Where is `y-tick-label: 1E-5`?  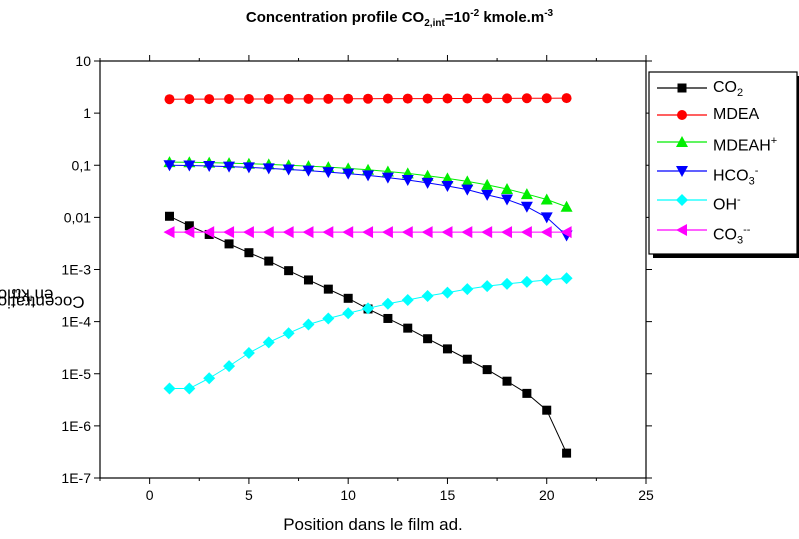
y-tick-label: 1E-5 is located at coordinates (76, 374).